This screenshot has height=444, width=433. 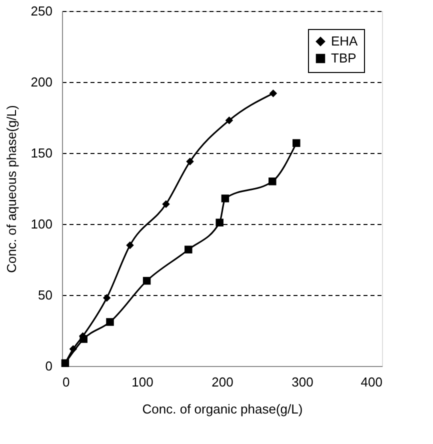 What do you see at coordinates (41, 82) in the screenshot?
I see `y-tick-label: 200` at bounding box center [41, 82].